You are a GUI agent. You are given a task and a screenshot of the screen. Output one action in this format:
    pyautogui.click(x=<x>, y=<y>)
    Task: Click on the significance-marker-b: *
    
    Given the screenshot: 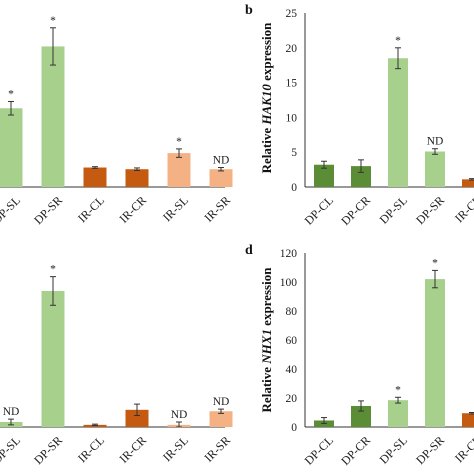 What is the action you would take?
    pyautogui.click(x=398, y=41)
    